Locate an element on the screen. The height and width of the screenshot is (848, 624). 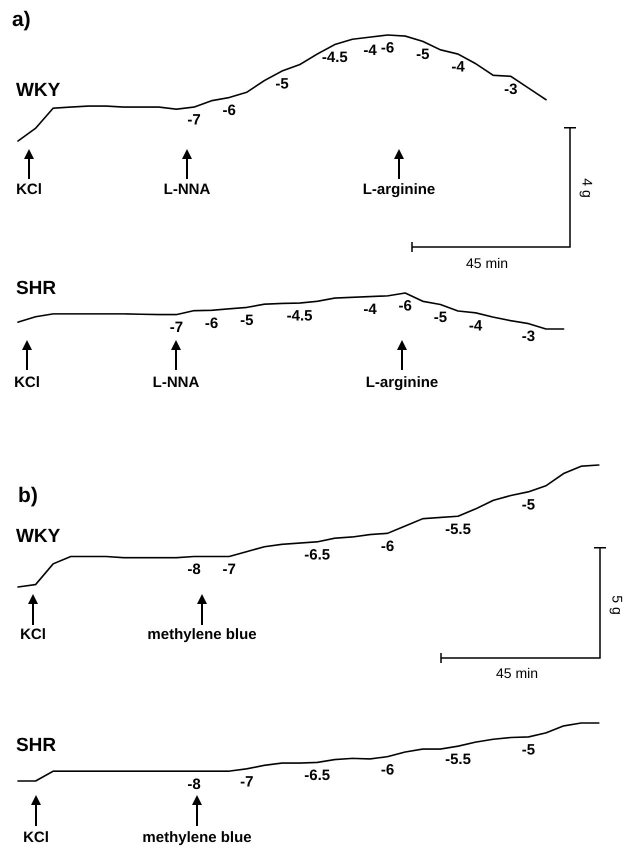
text: 4 g is located at coordinates (588, 188).